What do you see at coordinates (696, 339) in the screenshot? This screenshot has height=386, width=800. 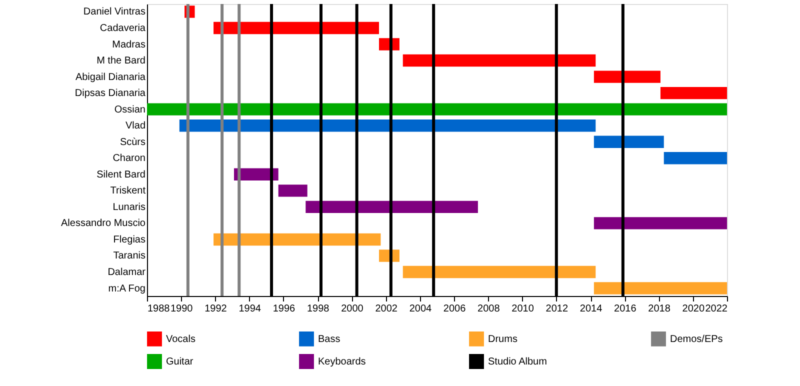 I see `legend-label: Demos/EPs` at bounding box center [696, 339].